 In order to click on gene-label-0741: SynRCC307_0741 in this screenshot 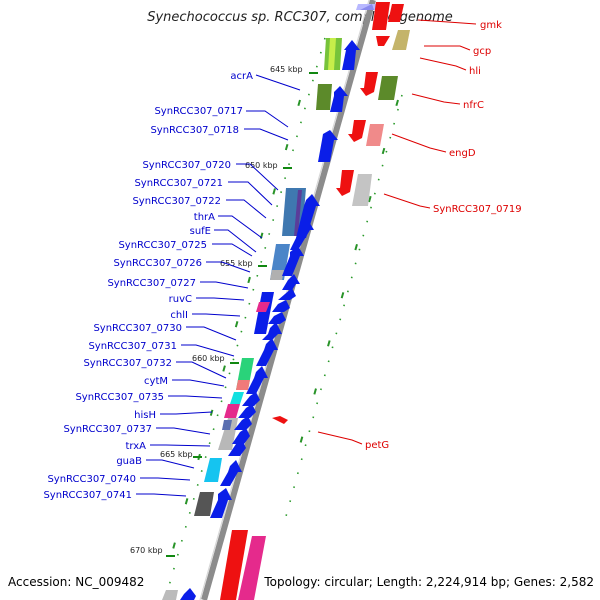, I will do `click(87, 495)`.